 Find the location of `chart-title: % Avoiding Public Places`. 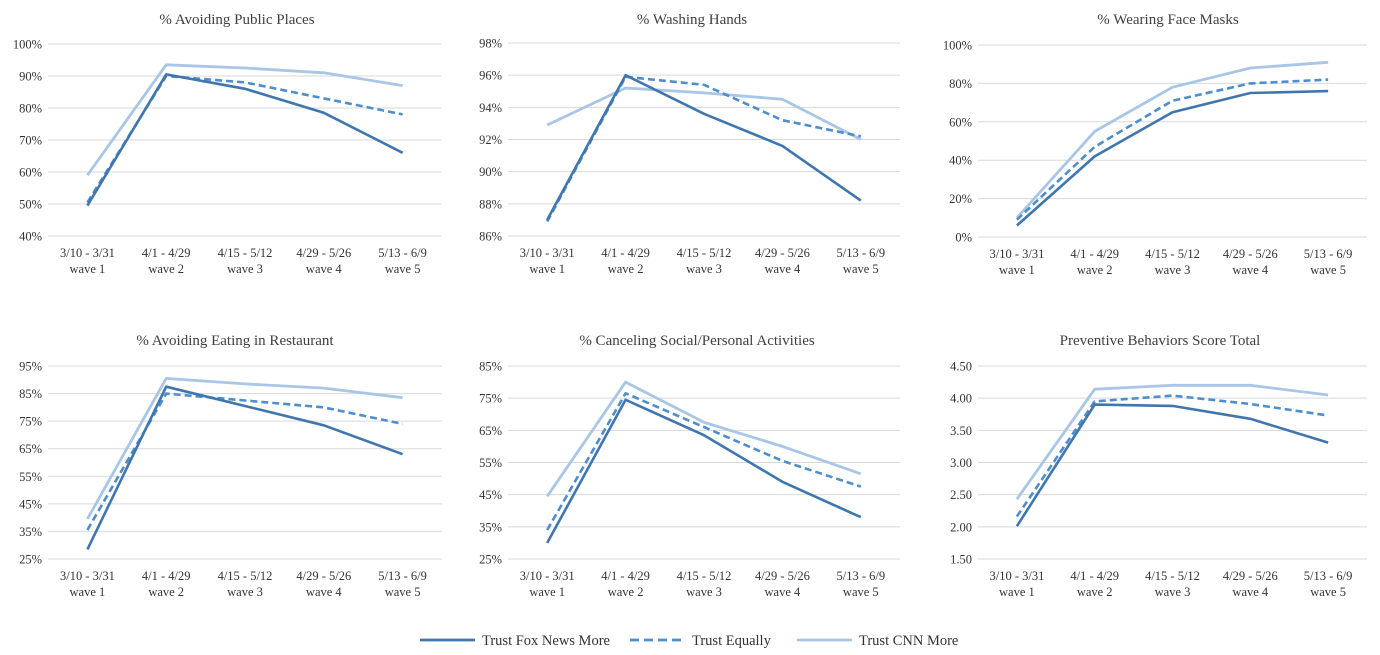

chart-title: % Avoiding Public Places is located at coordinates (236, 20).